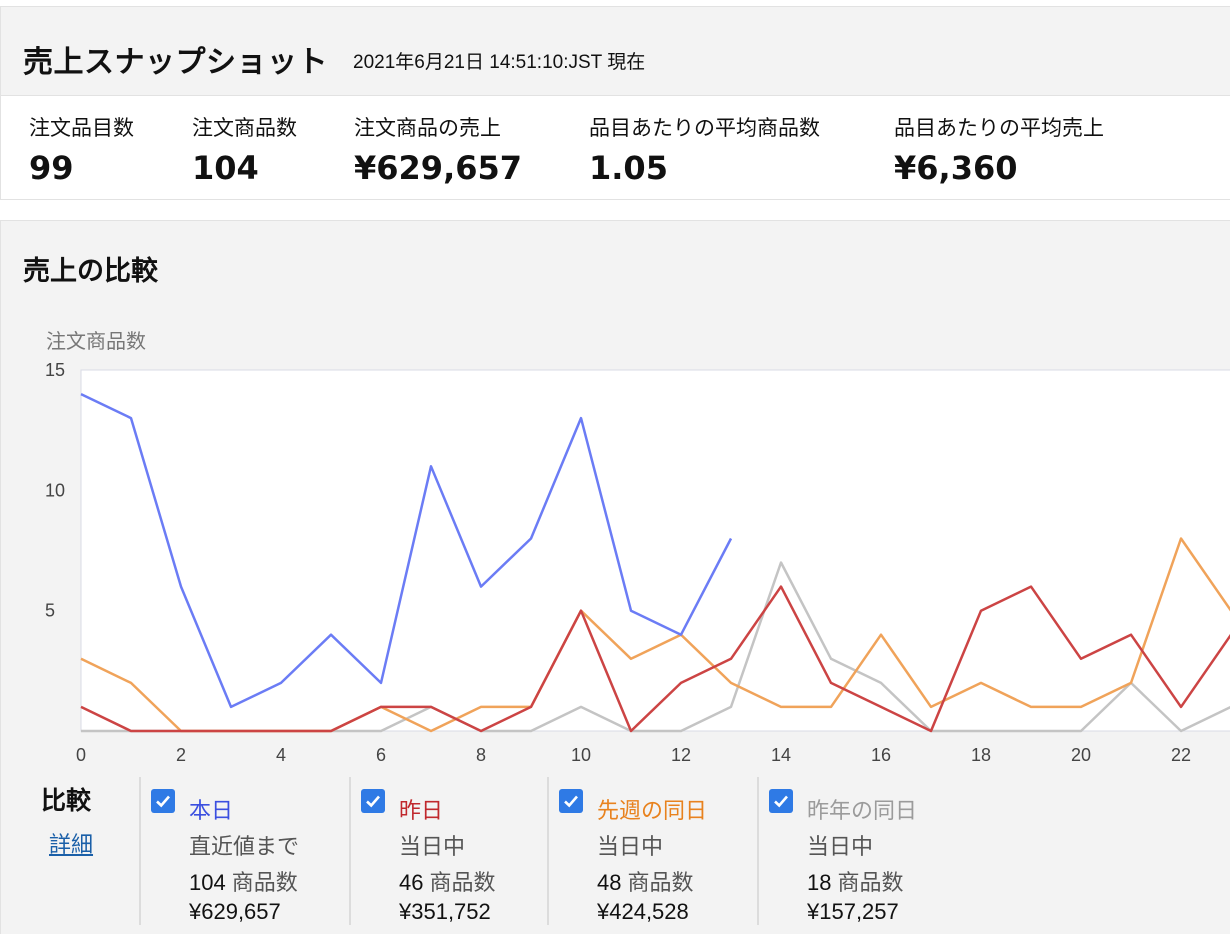  What do you see at coordinates (981, 755) in the screenshot?
I see `x-tick-label: 18` at bounding box center [981, 755].